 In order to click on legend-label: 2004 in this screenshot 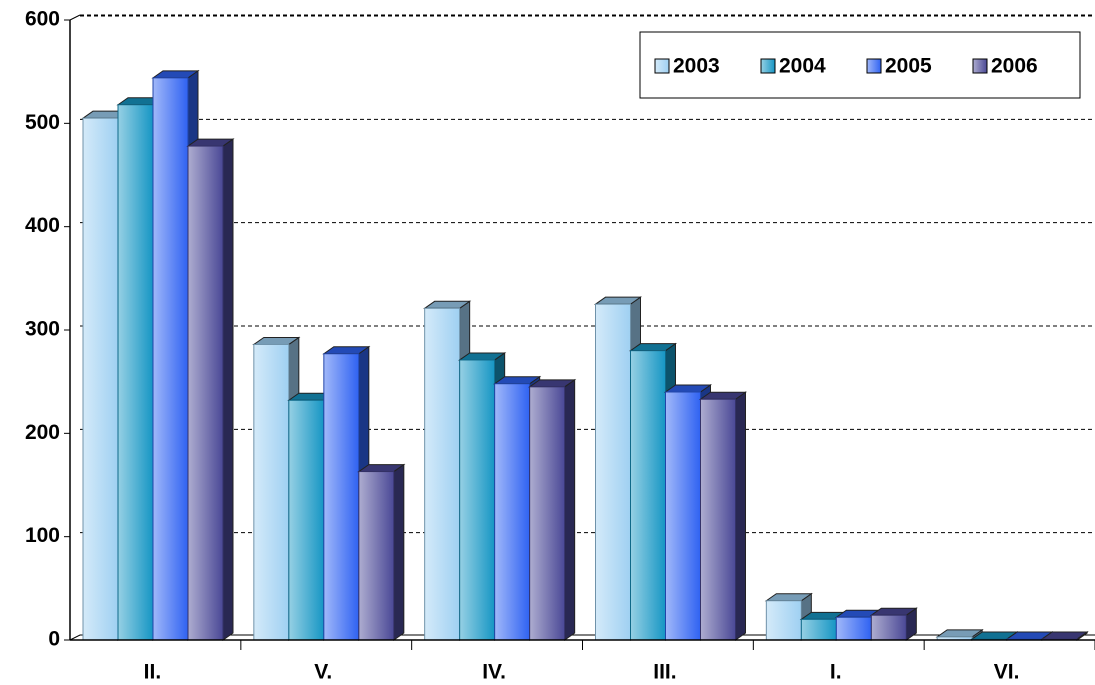, I will do `click(802, 66)`.